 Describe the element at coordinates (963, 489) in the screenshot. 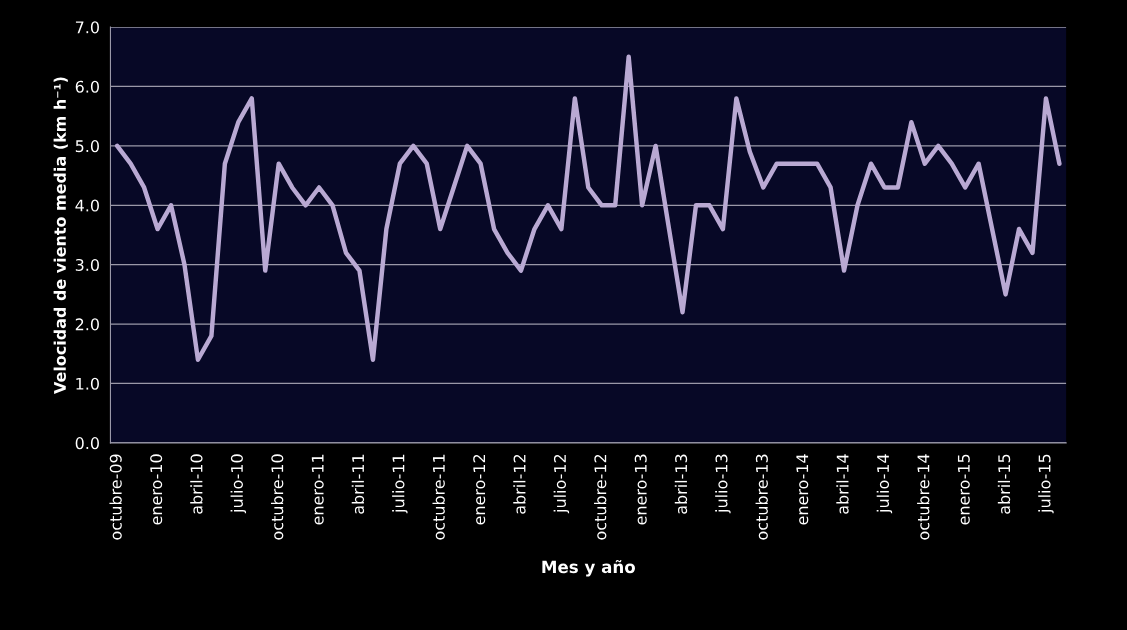

I see `x-tick-label: enero-15` at that location.